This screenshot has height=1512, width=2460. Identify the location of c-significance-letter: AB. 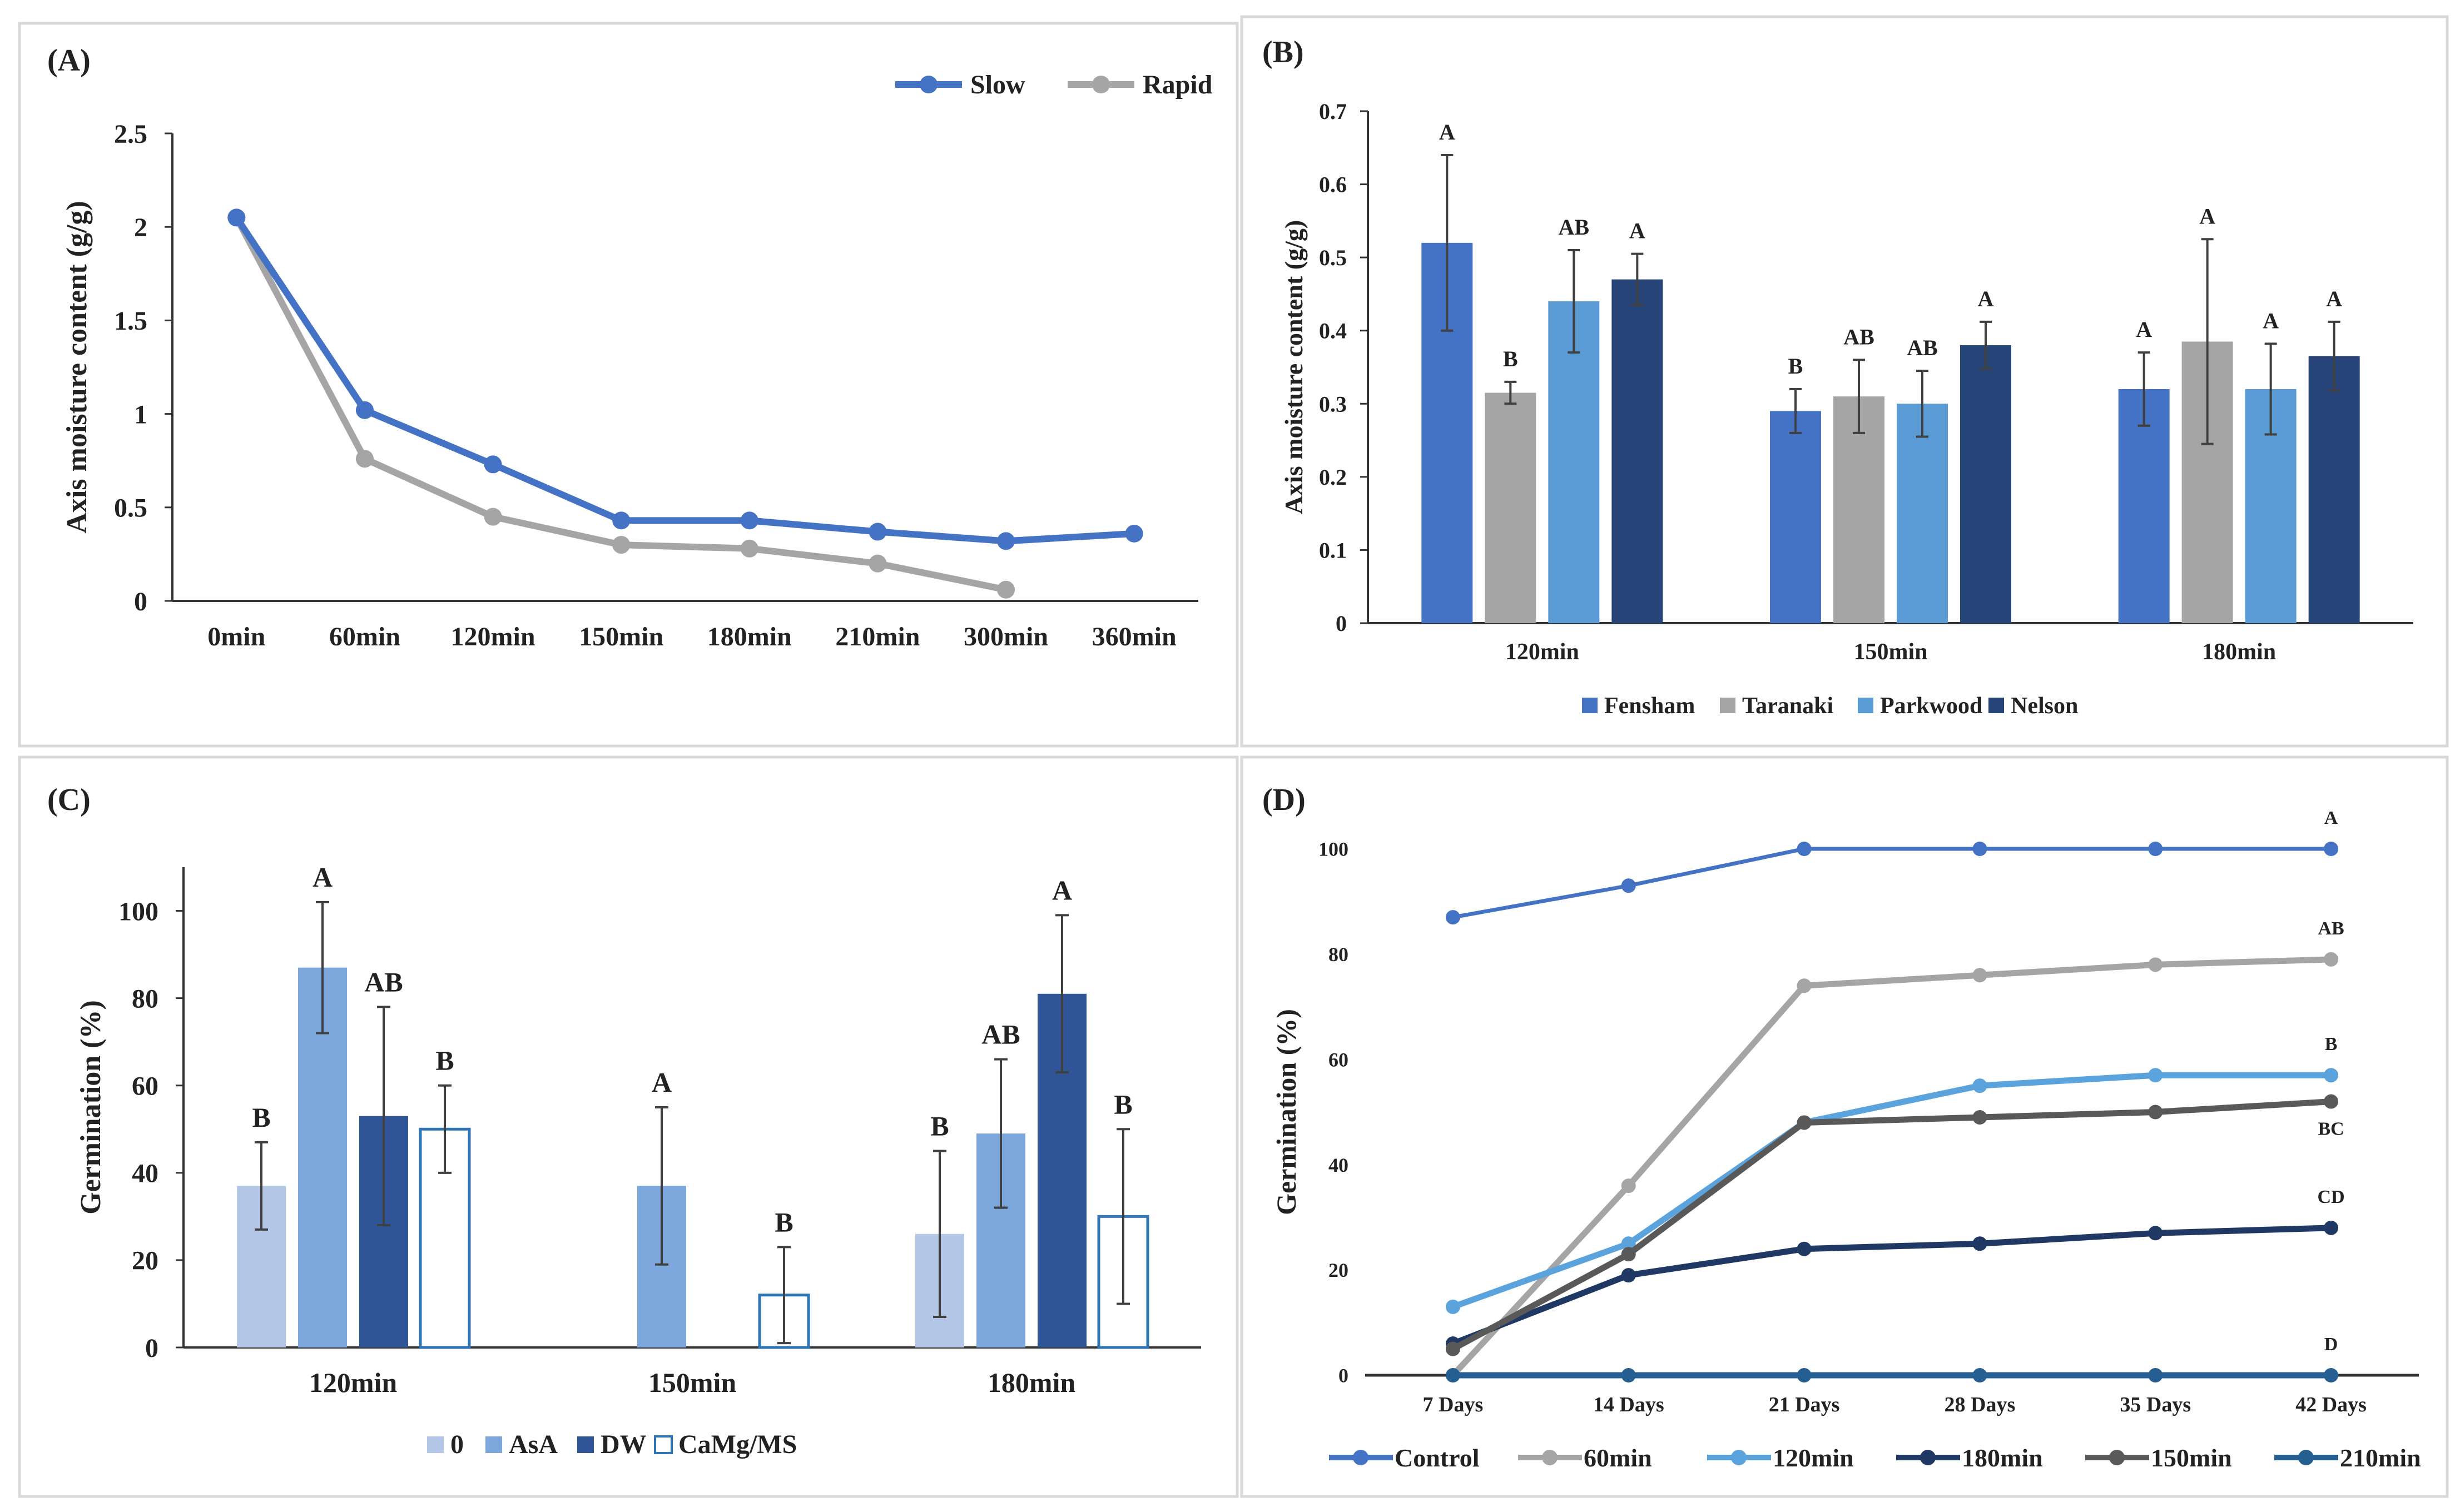
(1000, 1034).